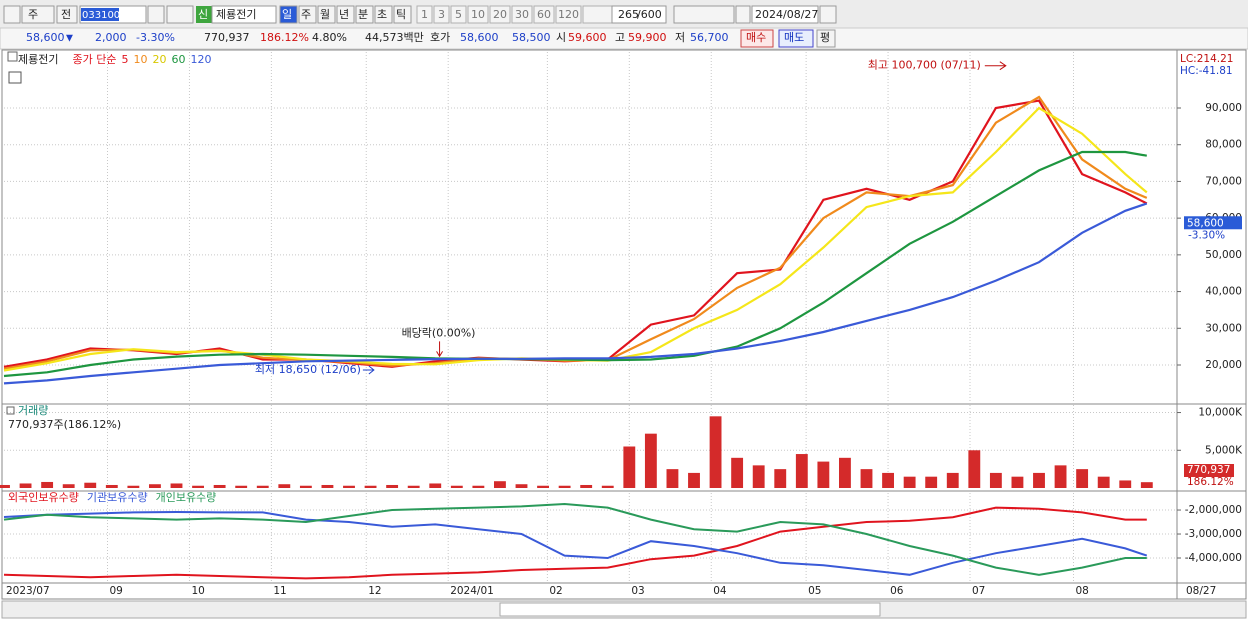 This screenshot has height=621, width=1248. Describe the element at coordinates (1082, 591) in the screenshot. I see `x-tick-label: 08` at that location.